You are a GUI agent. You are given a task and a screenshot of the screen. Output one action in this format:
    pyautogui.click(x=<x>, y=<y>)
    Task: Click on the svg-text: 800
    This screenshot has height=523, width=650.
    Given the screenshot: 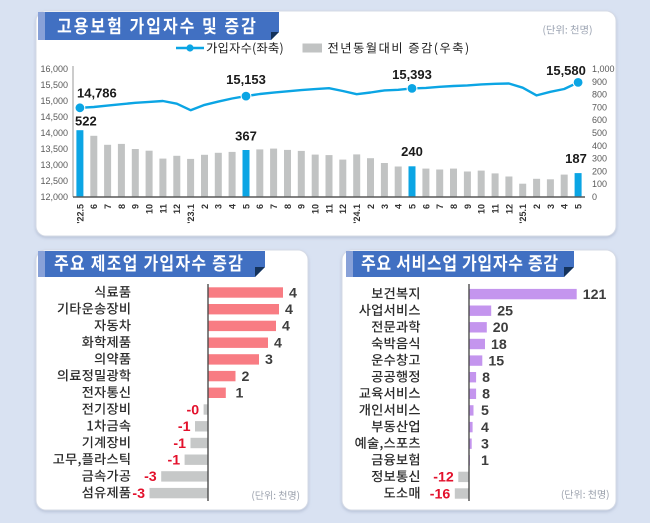 What is the action you would take?
    pyautogui.click(x=599, y=95)
    